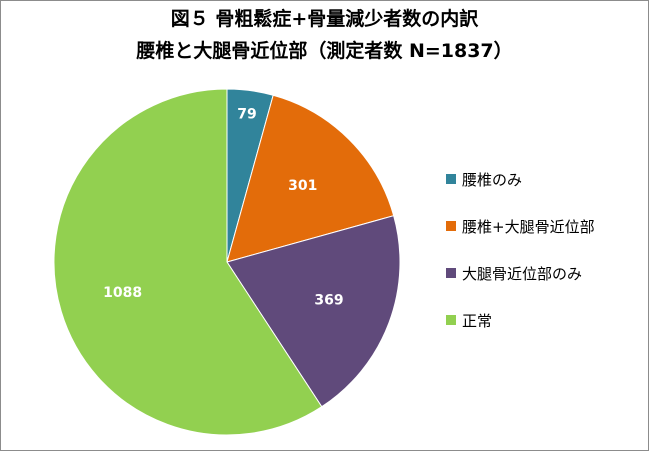  Describe the element at coordinates (477, 320) in the screenshot. I see `legend-label: 正常` at that location.